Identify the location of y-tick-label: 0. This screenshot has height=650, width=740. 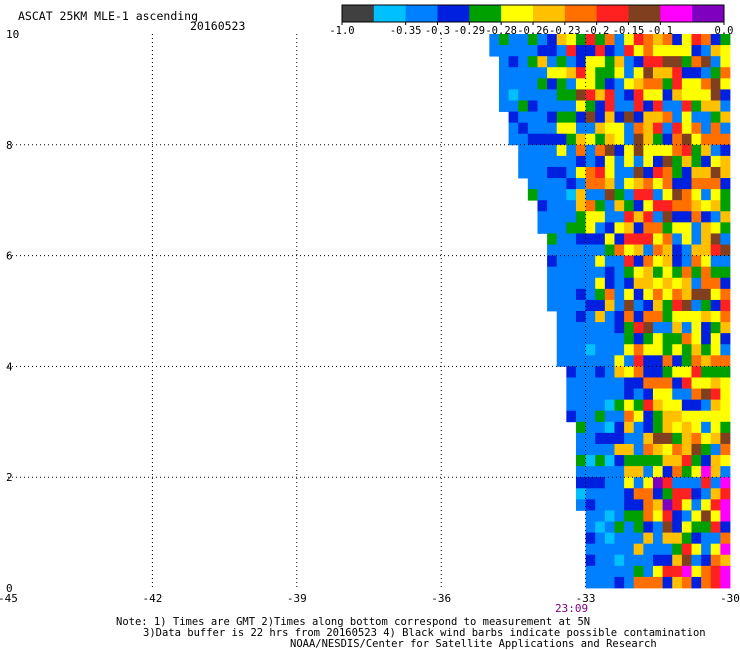
(9, 588).